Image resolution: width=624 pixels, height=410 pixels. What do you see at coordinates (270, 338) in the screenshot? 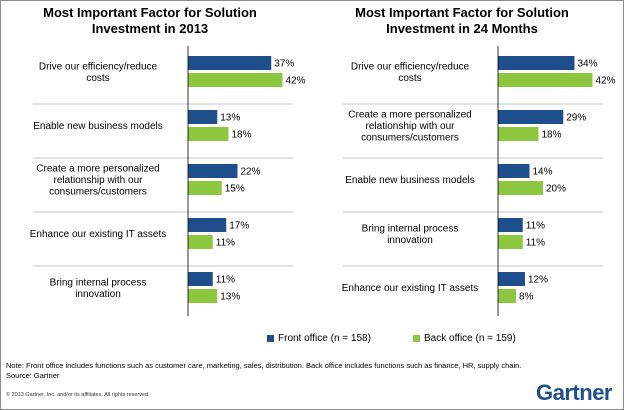
I see `legend-front-swatch` at bounding box center [270, 338].